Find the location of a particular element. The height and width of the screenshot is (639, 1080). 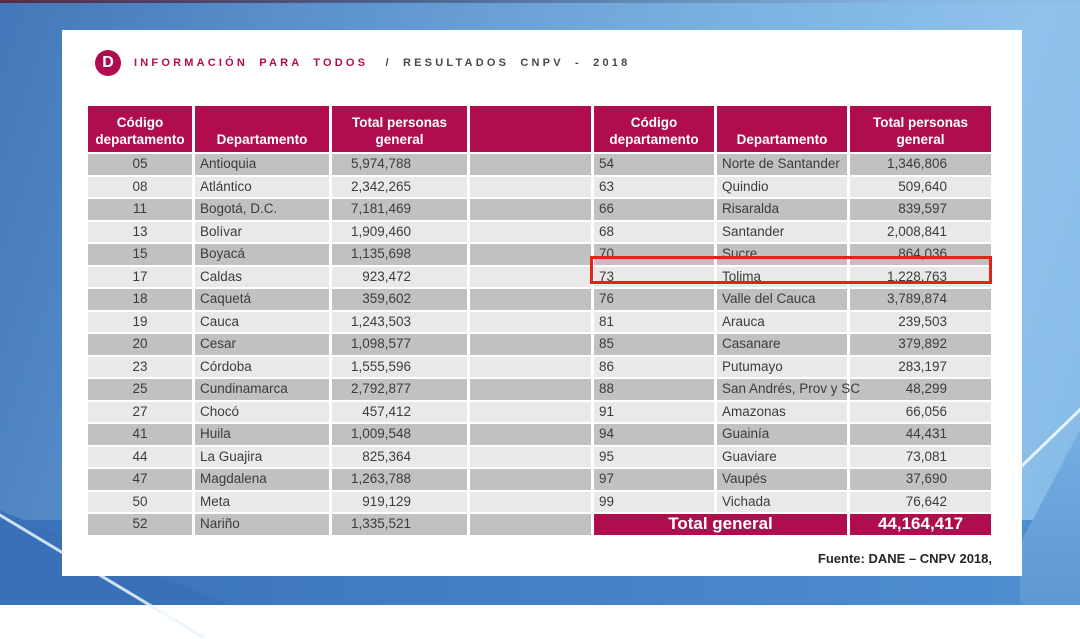

dept-total-cell: 66,056 is located at coordinates (920, 411).